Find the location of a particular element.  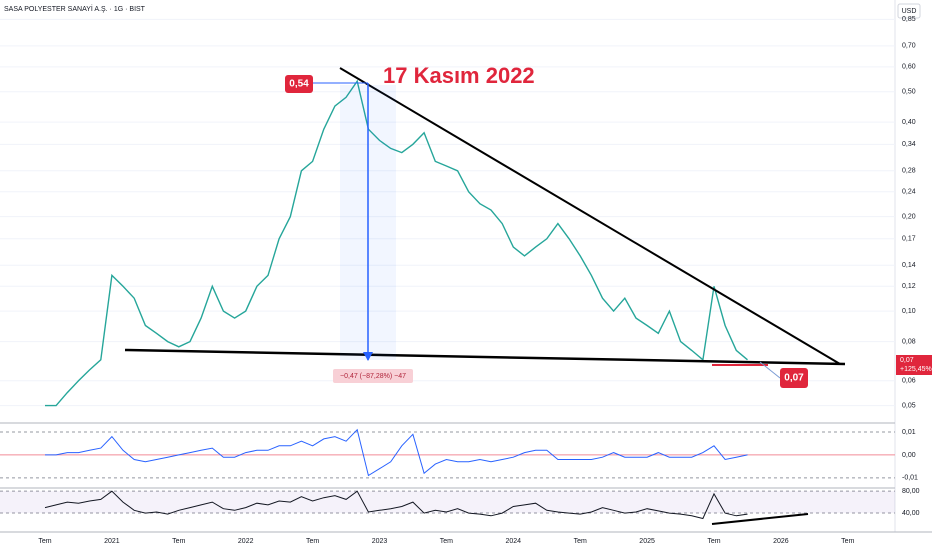

currency-box is located at coordinates (909, 11).